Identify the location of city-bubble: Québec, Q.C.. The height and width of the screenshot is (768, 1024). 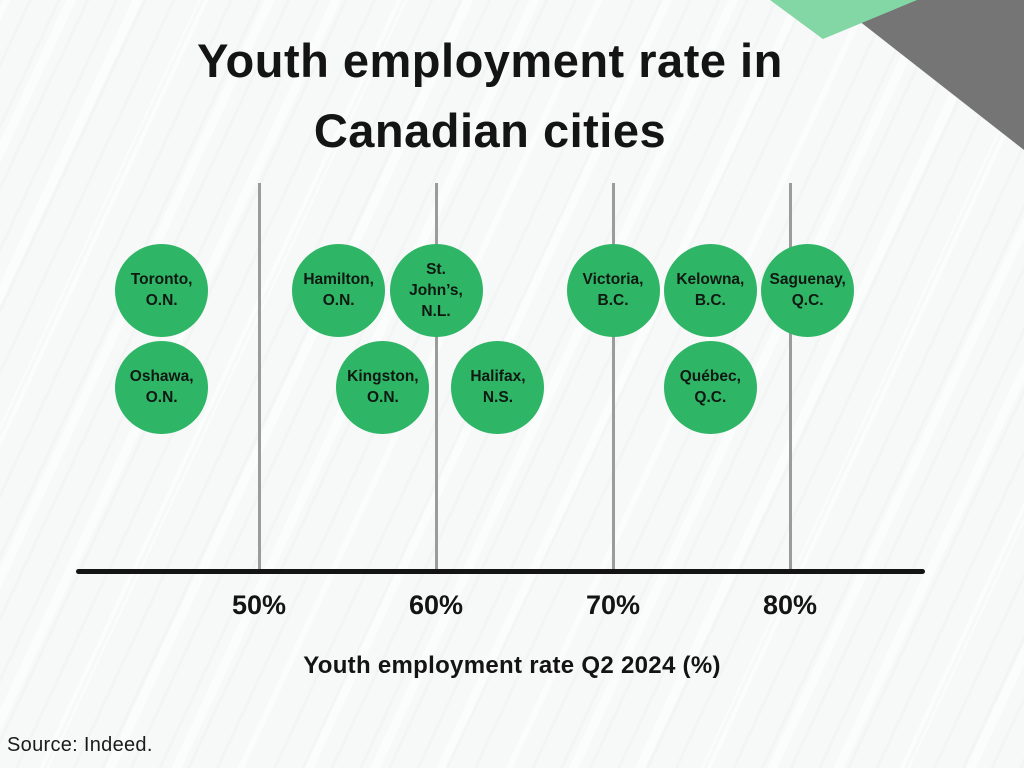
(710, 387).